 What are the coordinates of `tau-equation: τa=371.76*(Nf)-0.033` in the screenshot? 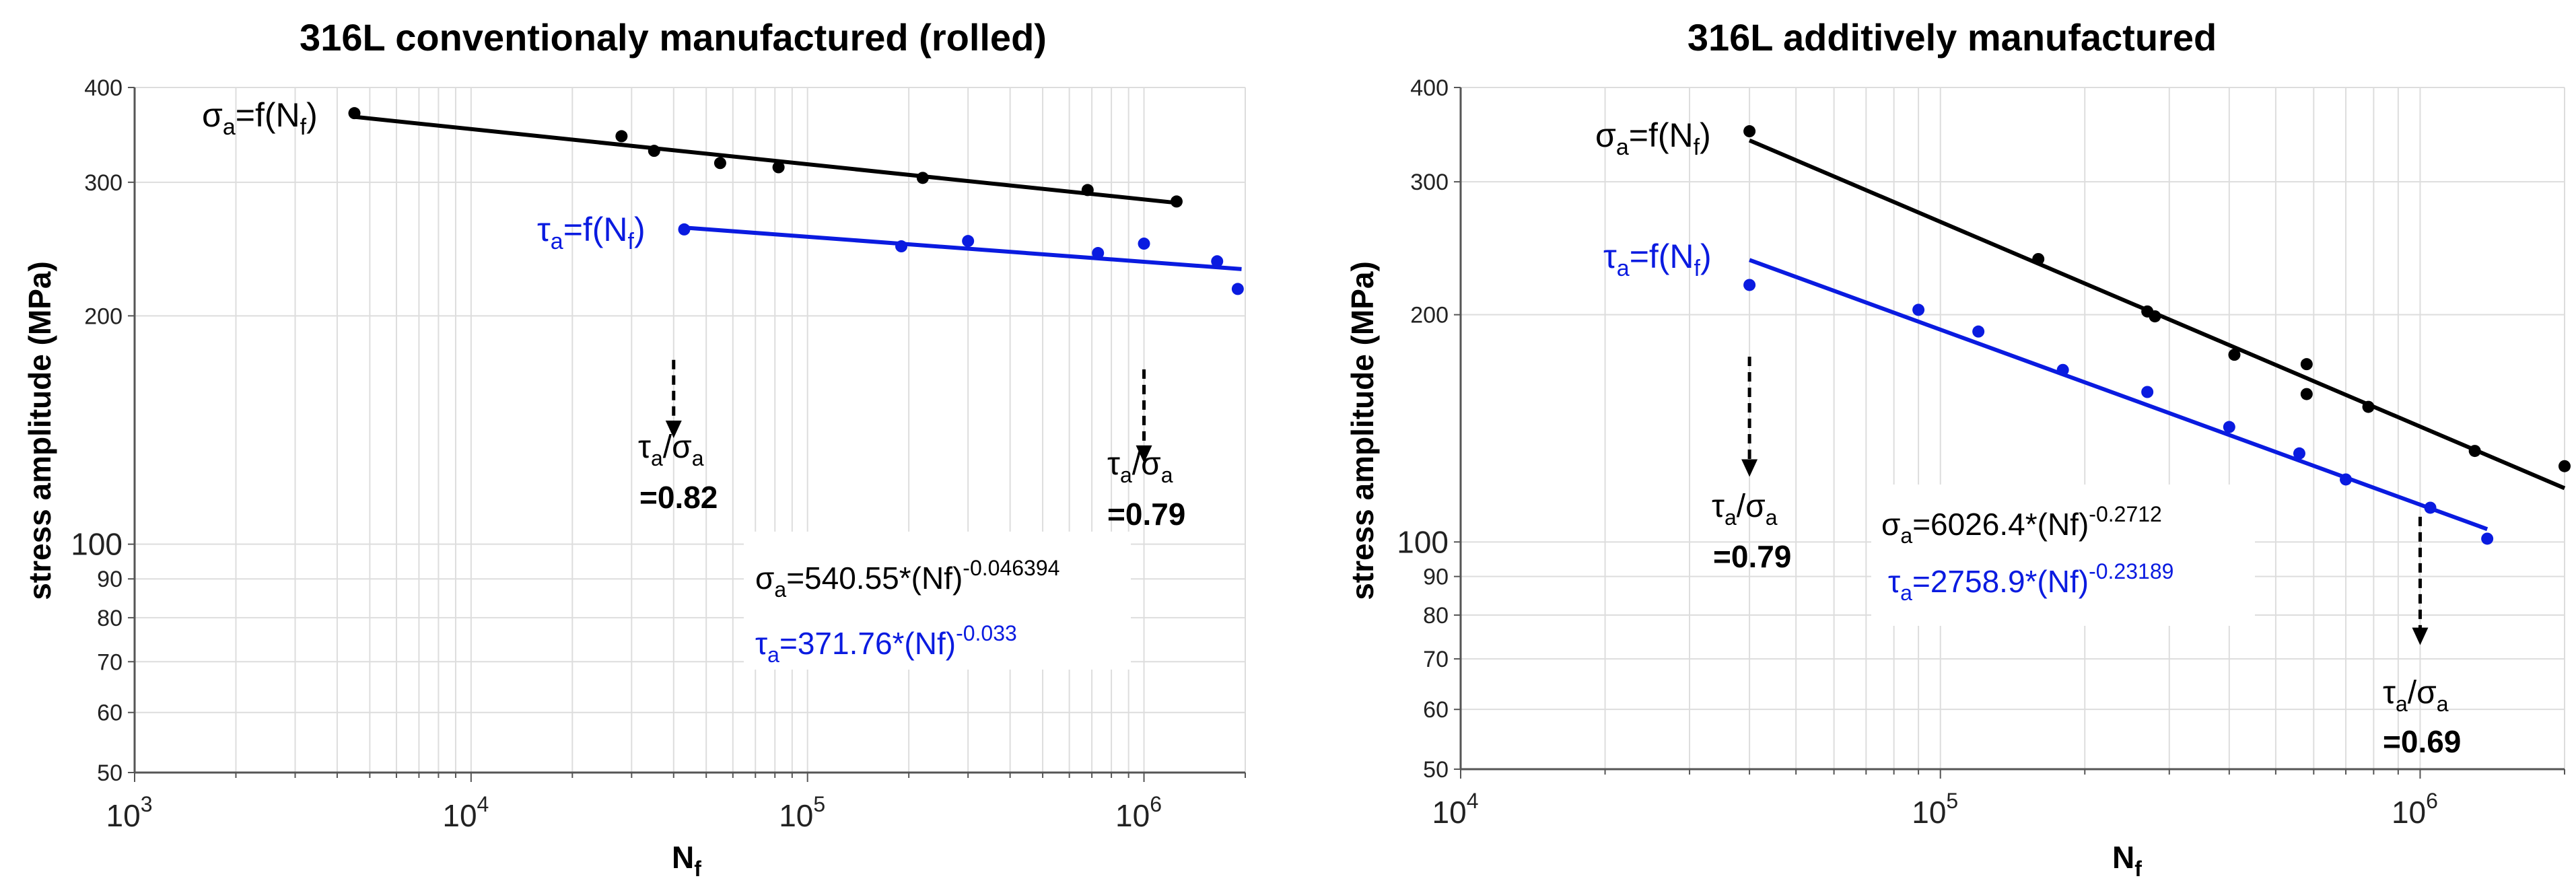 It's located at (886, 644).